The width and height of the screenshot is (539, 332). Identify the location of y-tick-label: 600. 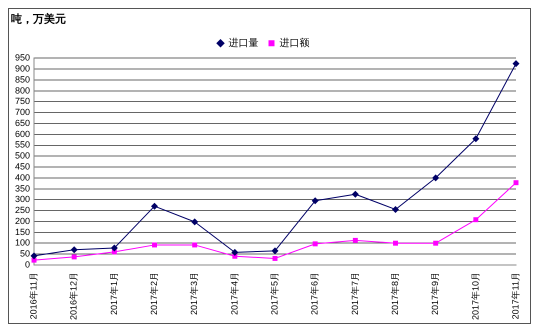
(22, 133).